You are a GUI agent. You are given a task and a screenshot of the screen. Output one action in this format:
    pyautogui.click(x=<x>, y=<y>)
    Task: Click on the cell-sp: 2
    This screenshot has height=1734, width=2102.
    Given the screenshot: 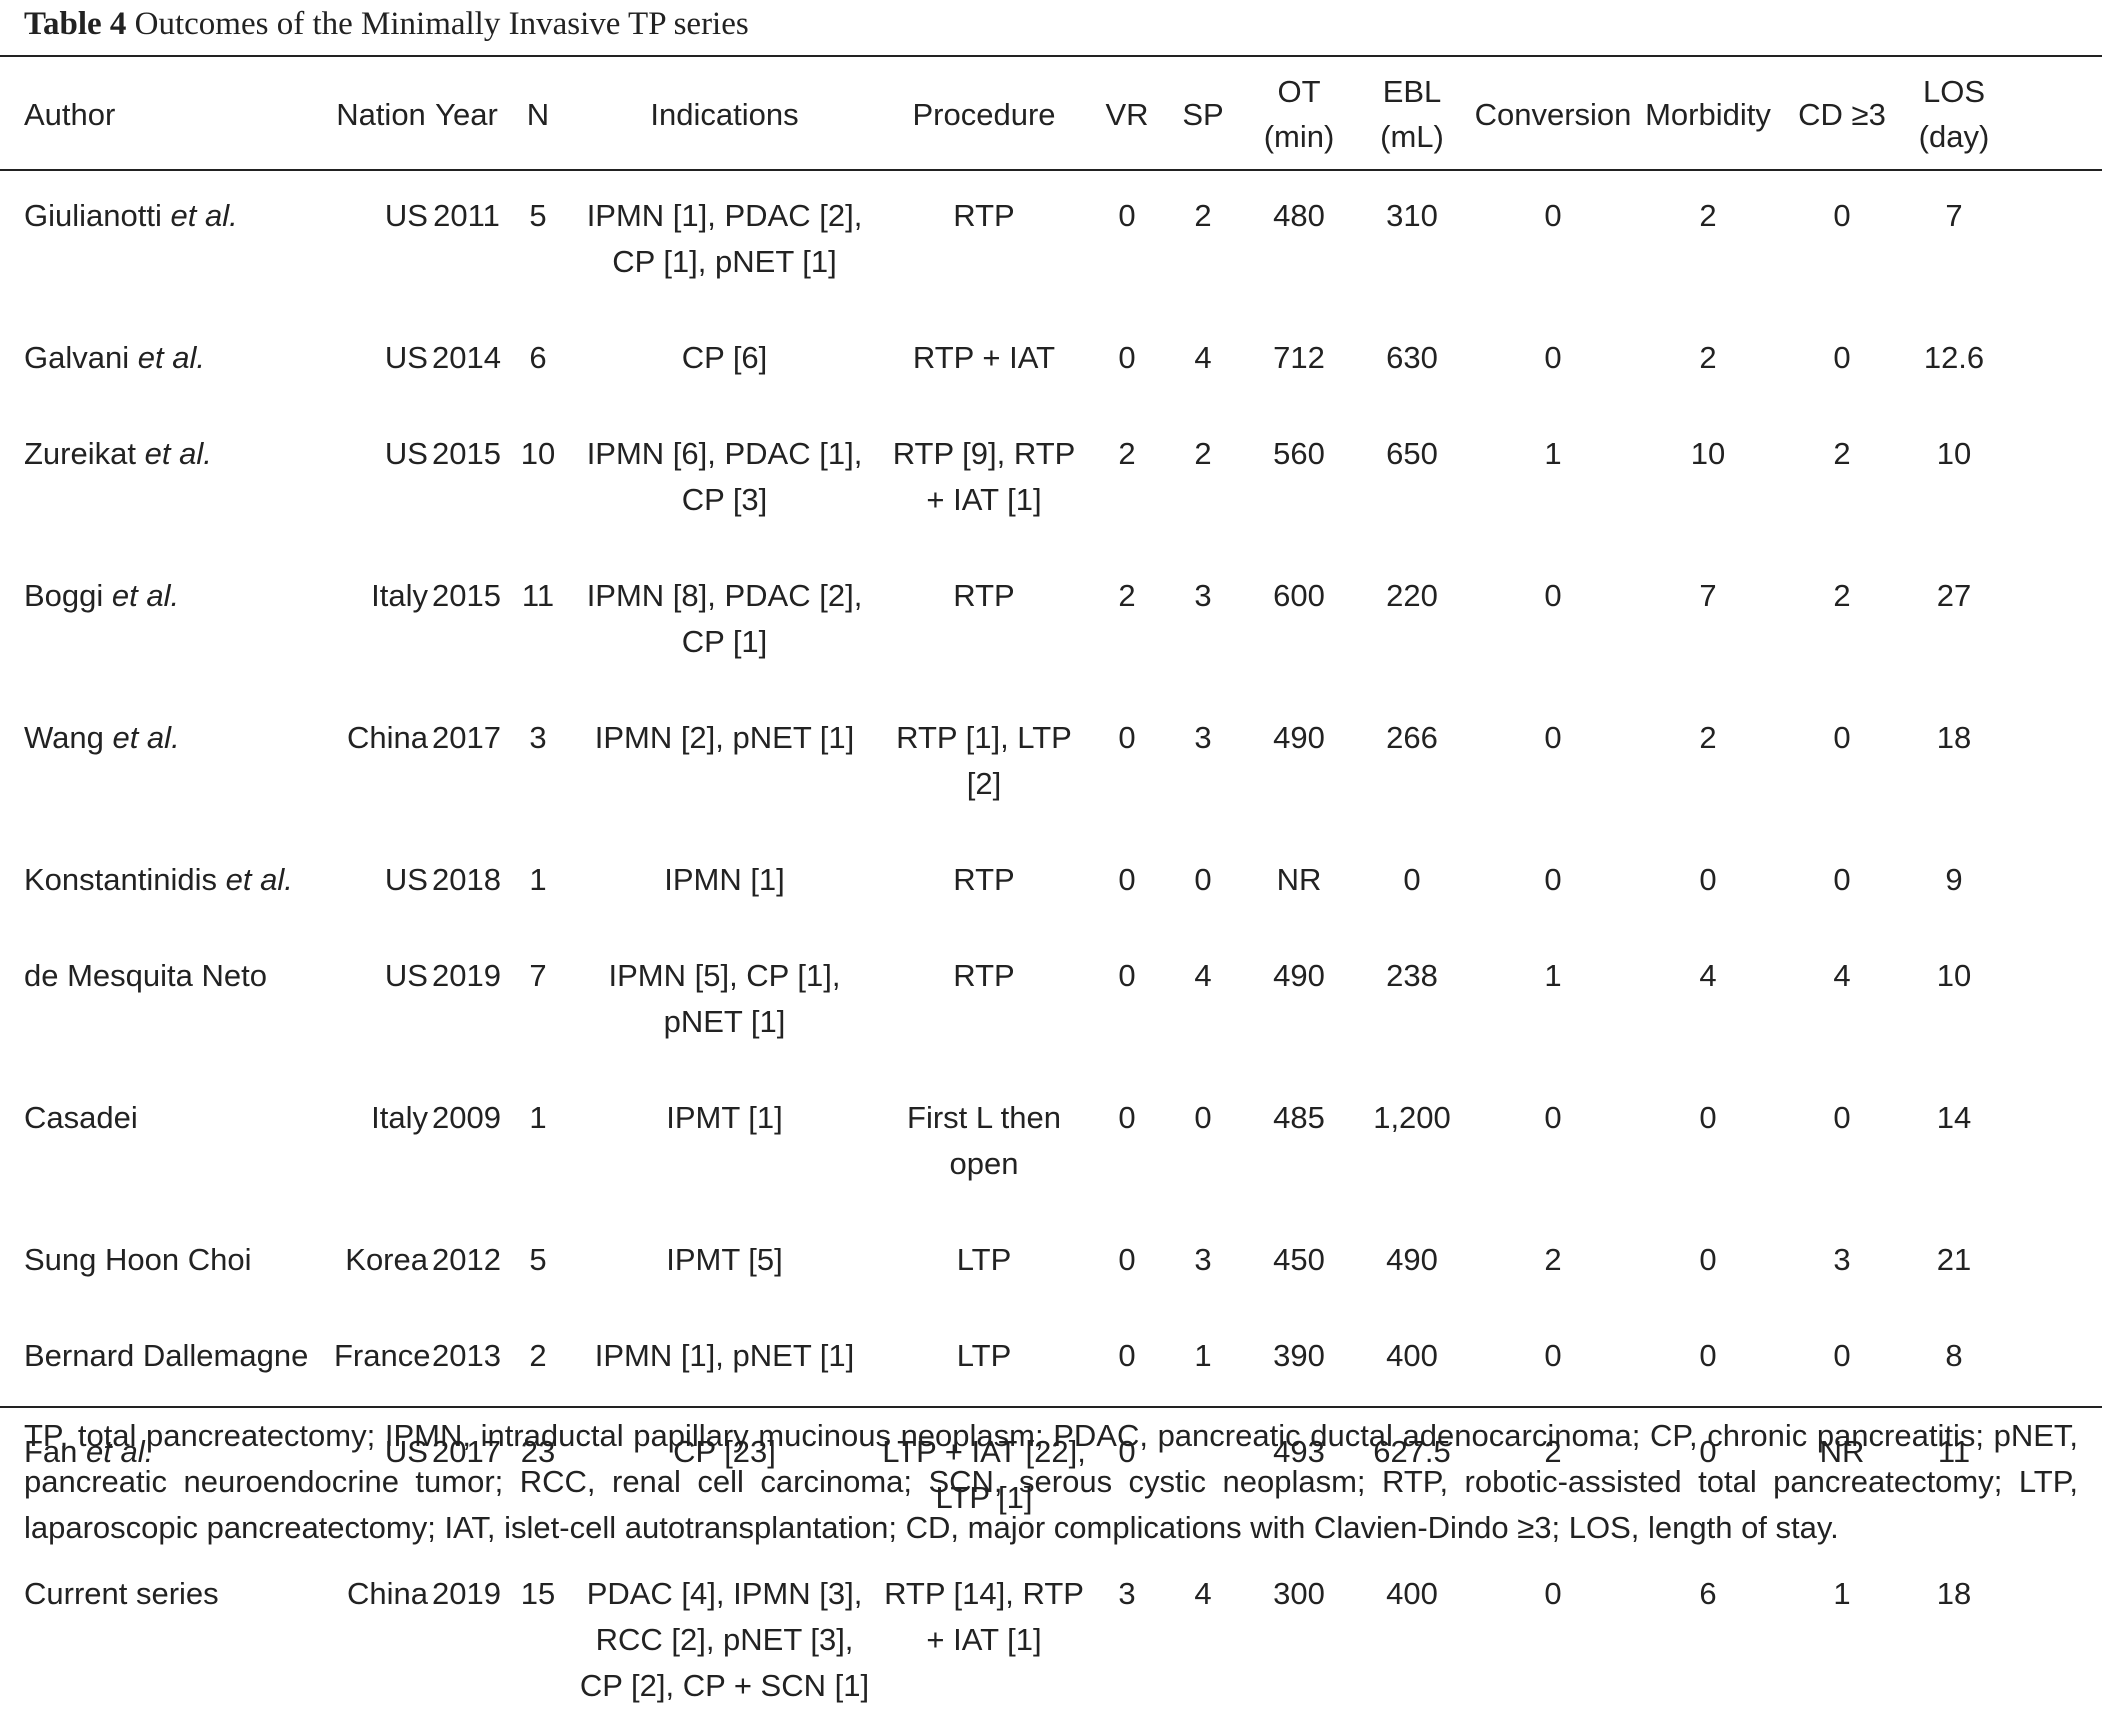 What is the action you would take?
    pyautogui.click(x=1203, y=477)
    